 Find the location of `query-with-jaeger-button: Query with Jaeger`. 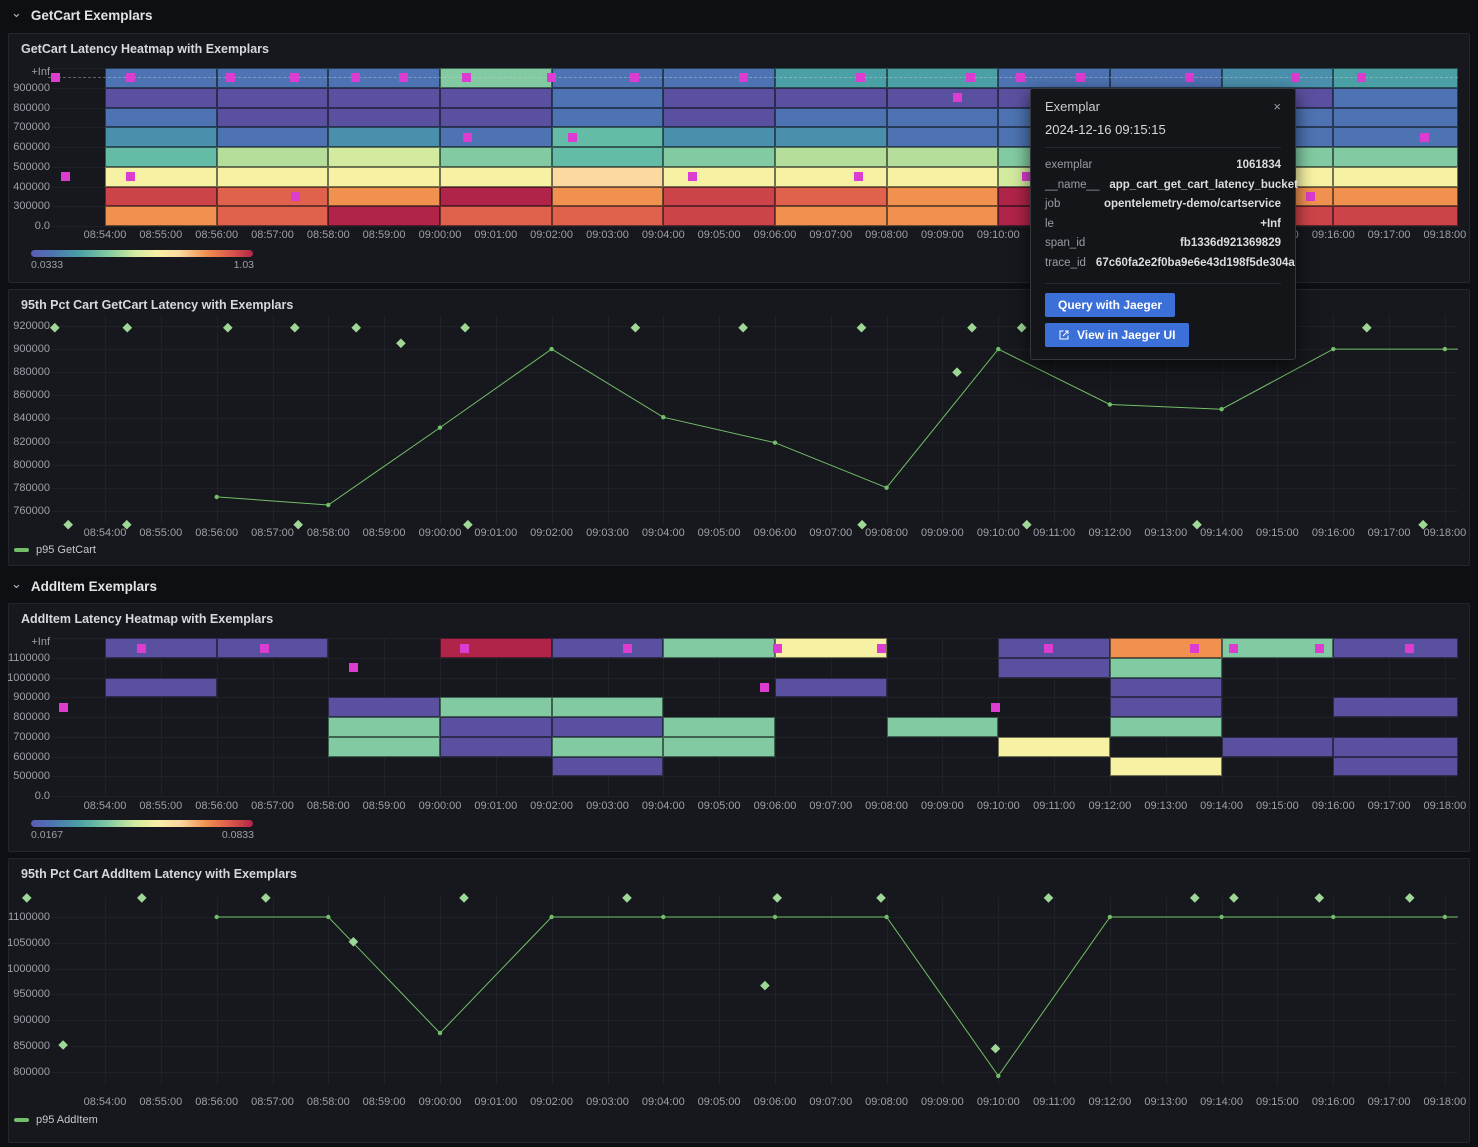

query-with-jaeger-button: Query with Jaeger is located at coordinates (1110, 305).